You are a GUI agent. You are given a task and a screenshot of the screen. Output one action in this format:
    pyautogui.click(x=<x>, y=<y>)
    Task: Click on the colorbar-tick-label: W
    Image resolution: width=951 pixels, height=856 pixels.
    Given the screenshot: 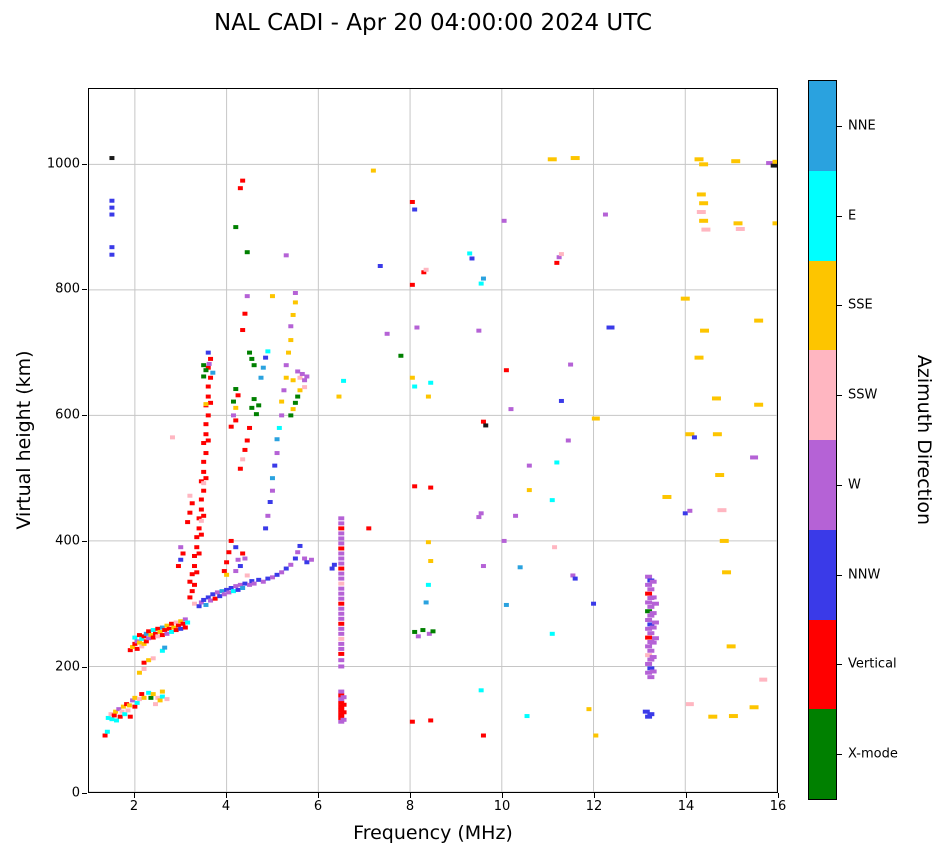 What is the action you would take?
    pyautogui.click(x=854, y=485)
    